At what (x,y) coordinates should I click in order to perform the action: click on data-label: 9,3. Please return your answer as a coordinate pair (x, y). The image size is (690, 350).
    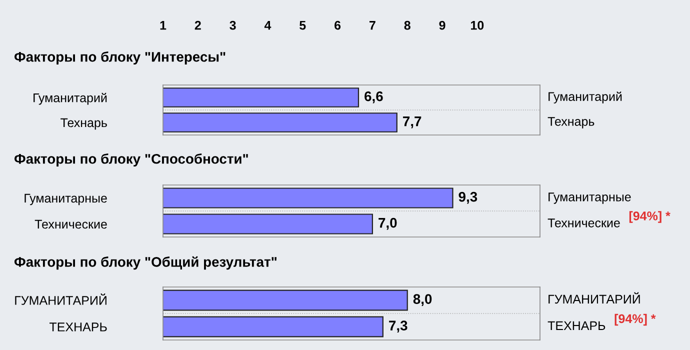
    Looking at the image, I should click on (468, 198).